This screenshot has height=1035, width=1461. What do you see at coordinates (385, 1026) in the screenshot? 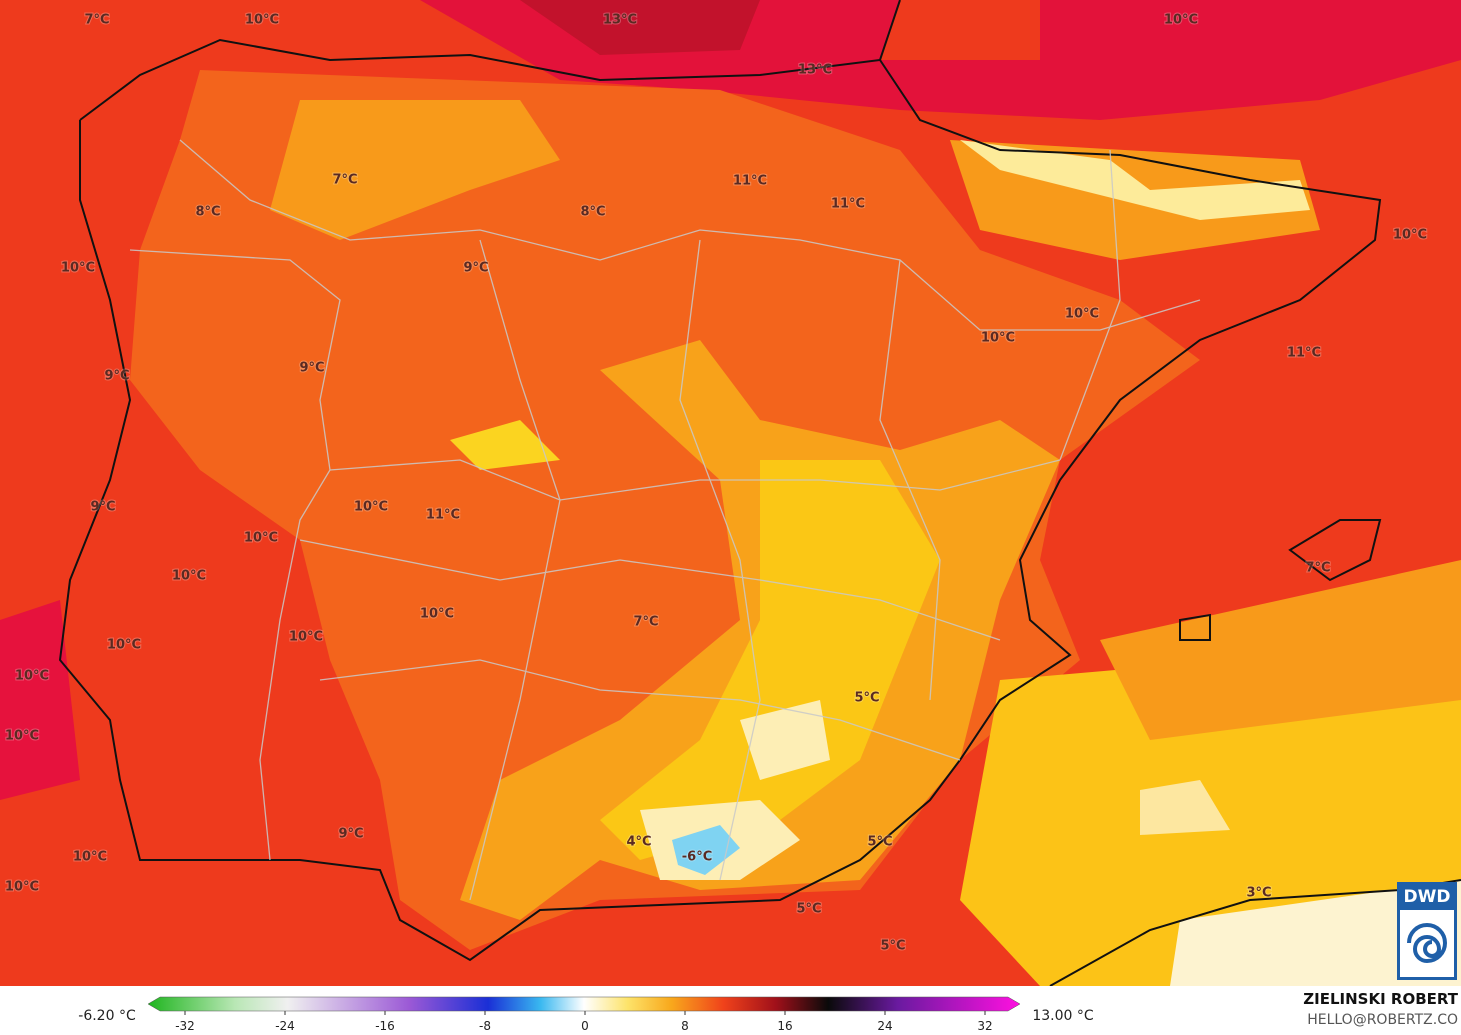
I see `colorbar-tick-label: -16` at bounding box center [385, 1026].